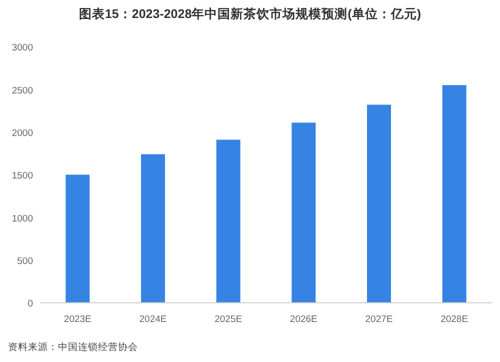 The width and height of the screenshot is (500, 362). Describe the element at coordinates (78, 319) in the screenshot. I see `x-tick-label: 2023E` at that location.